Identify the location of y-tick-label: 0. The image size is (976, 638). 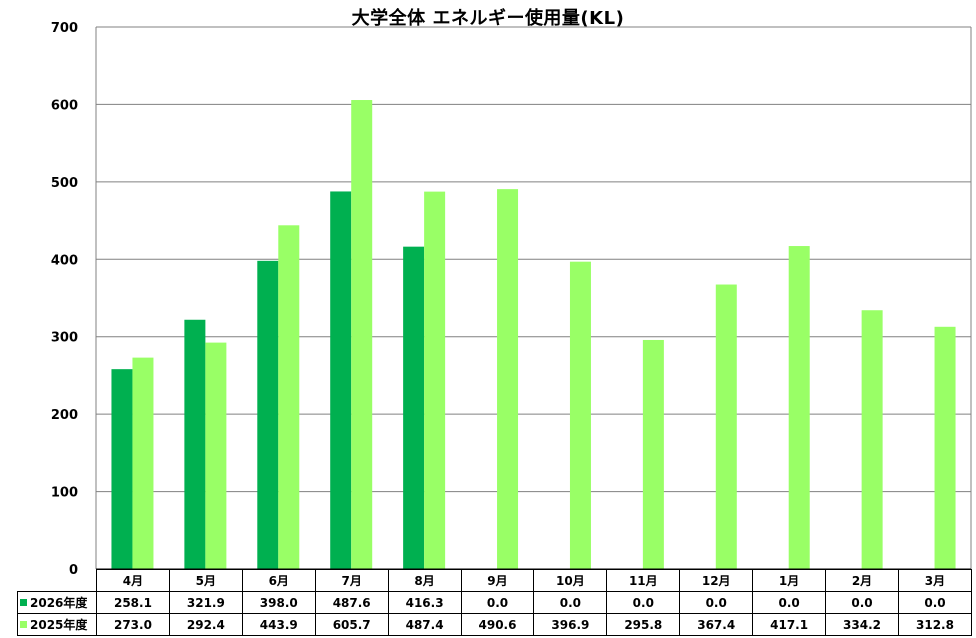
(73, 570).